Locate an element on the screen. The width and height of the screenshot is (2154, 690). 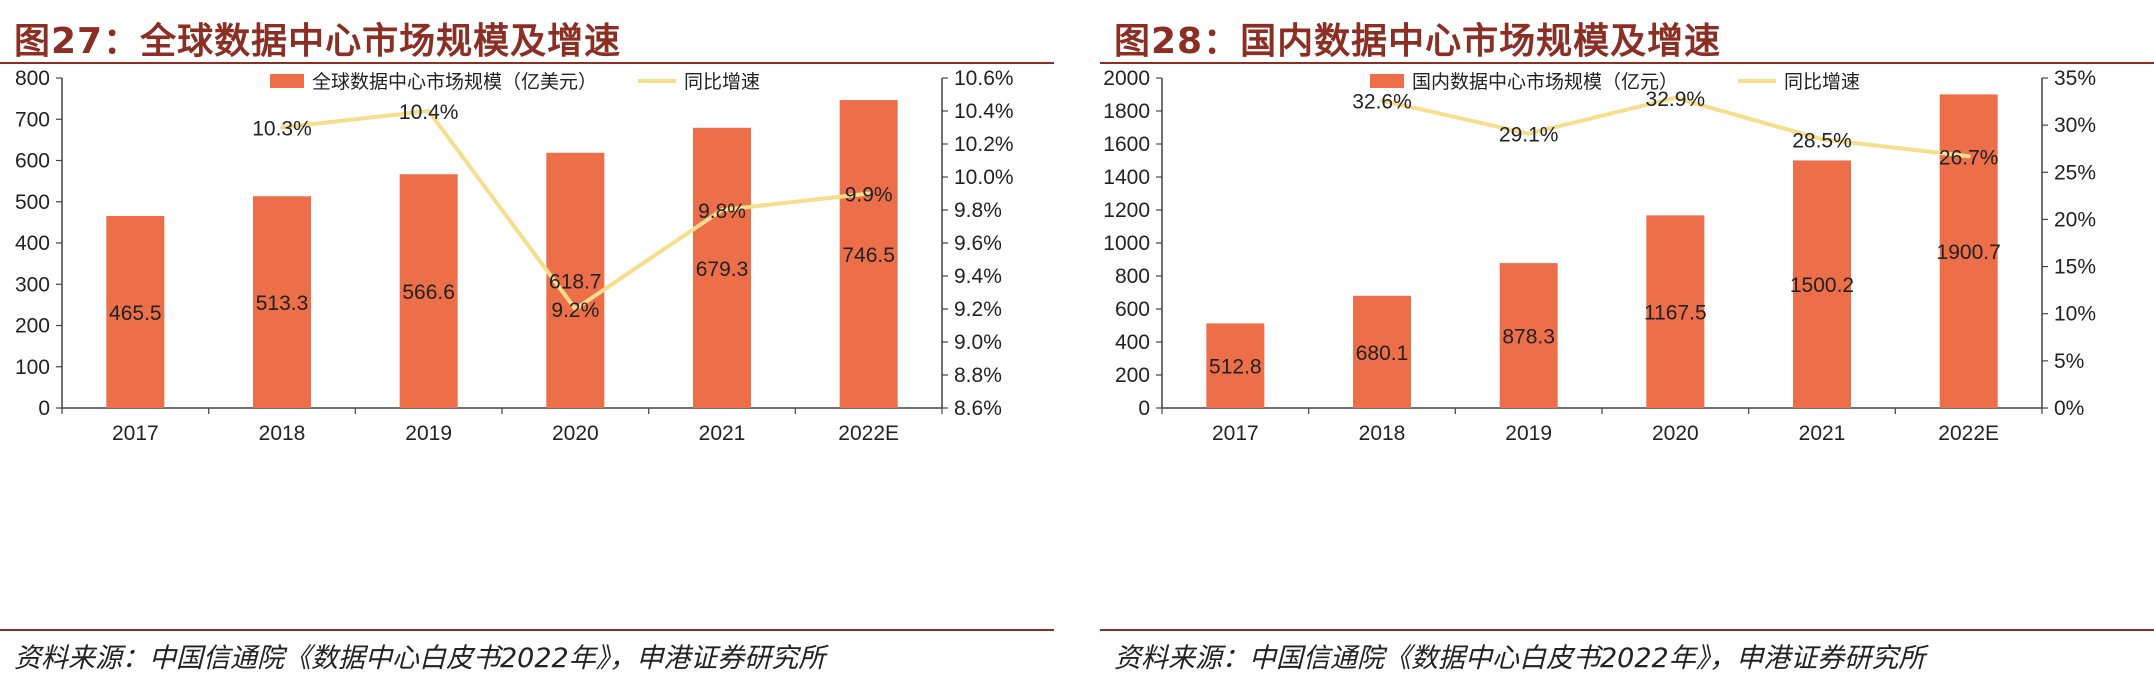
line-data-label: 9.2% is located at coordinates (575, 310).